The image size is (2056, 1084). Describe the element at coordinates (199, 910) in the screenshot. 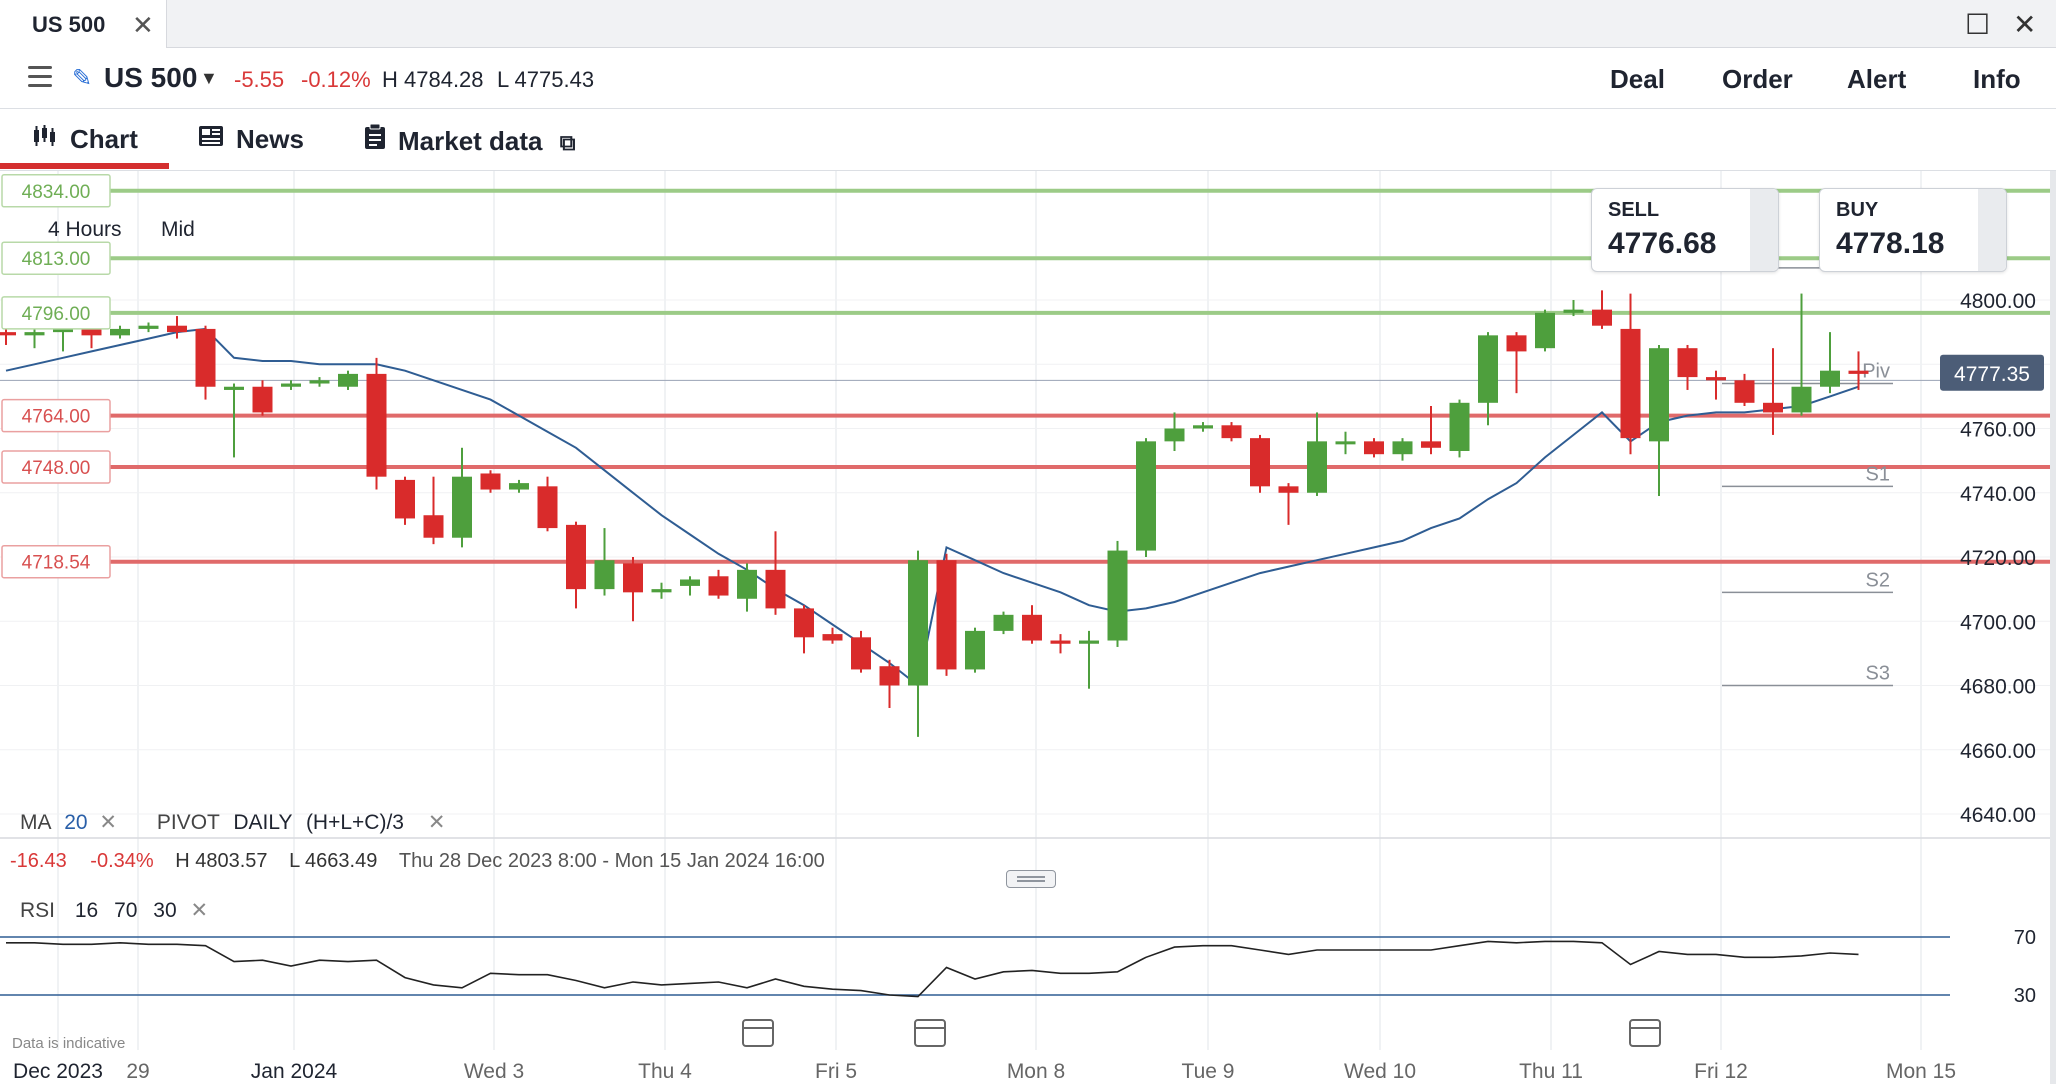

I see `remove-rsi-icon: ✕` at that location.